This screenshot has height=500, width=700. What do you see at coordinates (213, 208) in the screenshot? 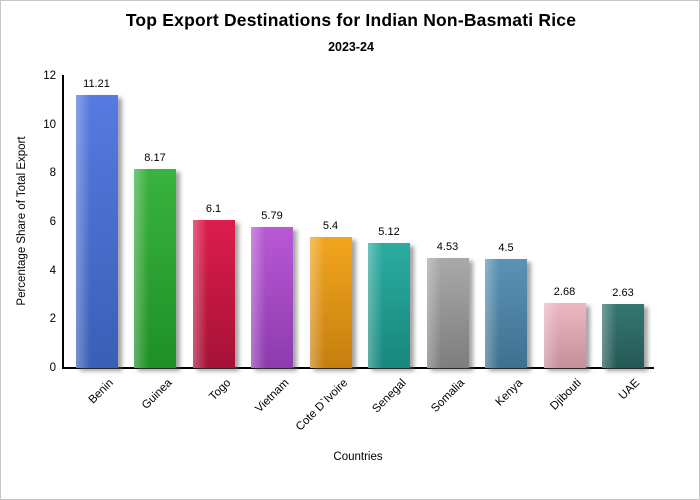
I see `bar-value-label-togo: 6.1` at bounding box center [213, 208].